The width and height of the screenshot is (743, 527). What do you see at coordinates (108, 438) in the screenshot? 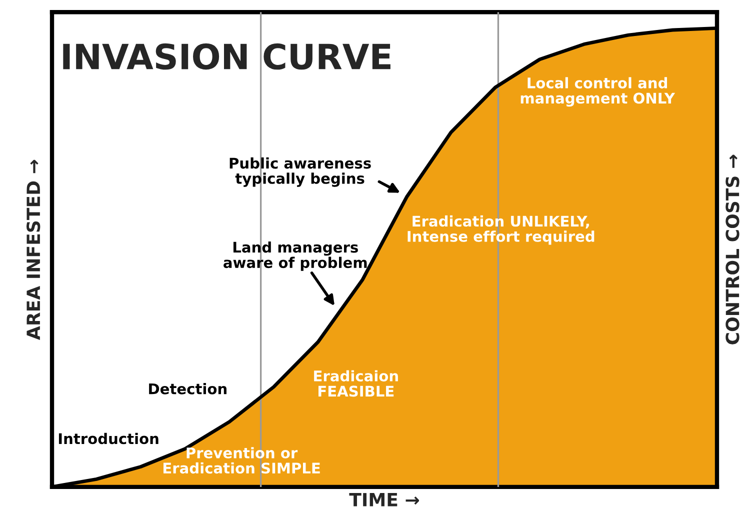
I see `annotation: Introduction` at bounding box center [108, 438].